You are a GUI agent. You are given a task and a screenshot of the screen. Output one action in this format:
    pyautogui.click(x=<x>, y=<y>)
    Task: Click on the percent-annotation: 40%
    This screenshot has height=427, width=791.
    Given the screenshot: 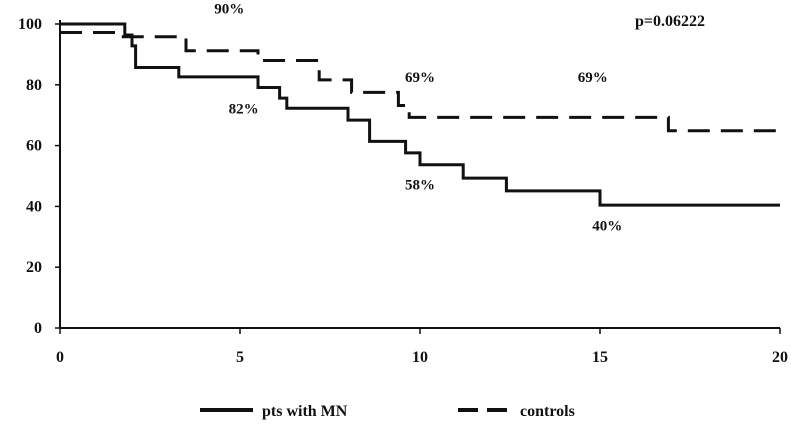 What is the action you would take?
    pyautogui.click(x=607, y=227)
    